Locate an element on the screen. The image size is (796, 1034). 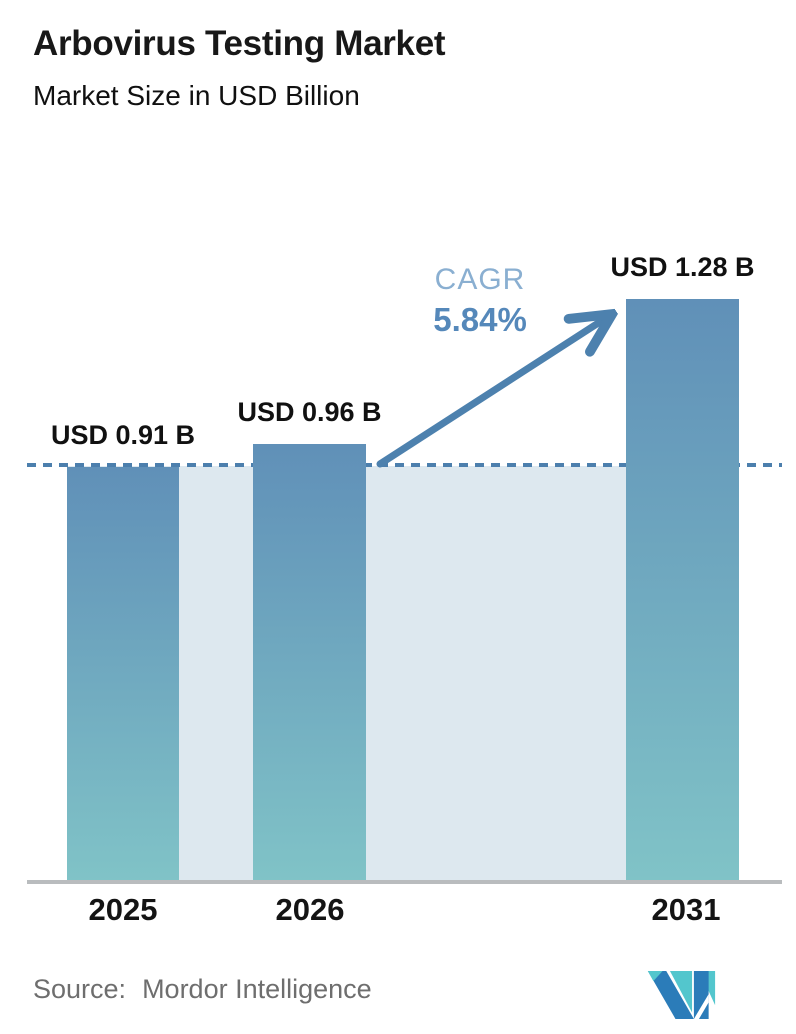
x-axis-label-2025: 2025 is located at coordinates (123, 909).